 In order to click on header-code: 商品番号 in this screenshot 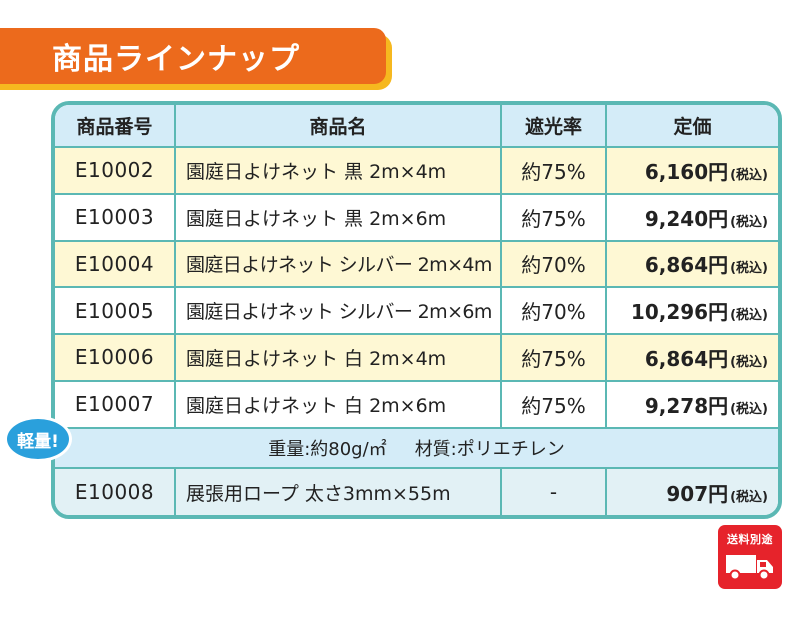, I will do `click(115, 126)`.